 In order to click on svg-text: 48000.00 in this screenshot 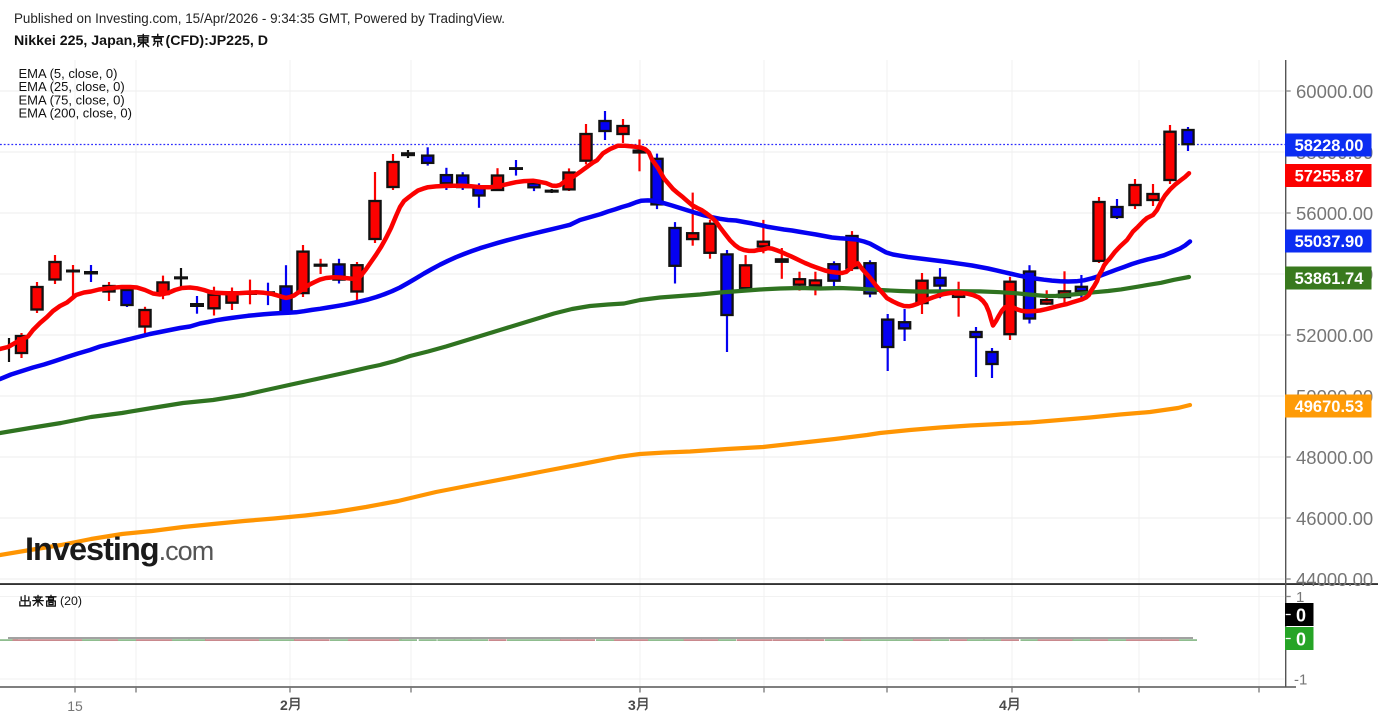, I will do `click(1334, 457)`.